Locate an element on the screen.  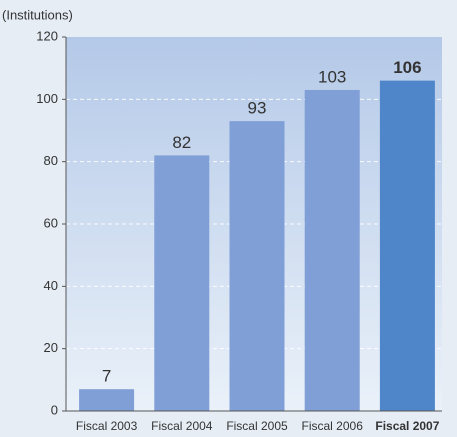
x-tick-label: Fiscal 2004 is located at coordinates (182, 426).